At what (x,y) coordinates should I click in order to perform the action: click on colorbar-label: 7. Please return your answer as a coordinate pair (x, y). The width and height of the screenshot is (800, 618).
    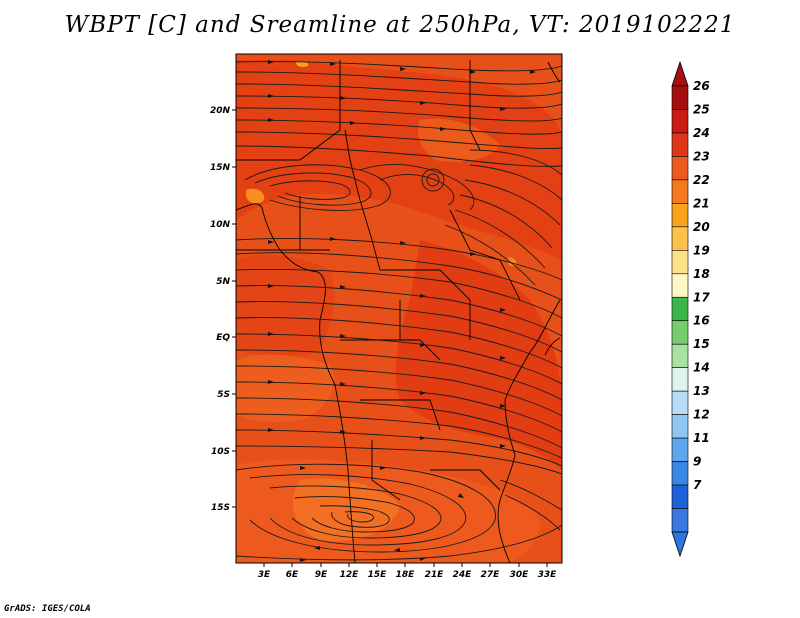
    Looking at the image, I should click on (697, 485).